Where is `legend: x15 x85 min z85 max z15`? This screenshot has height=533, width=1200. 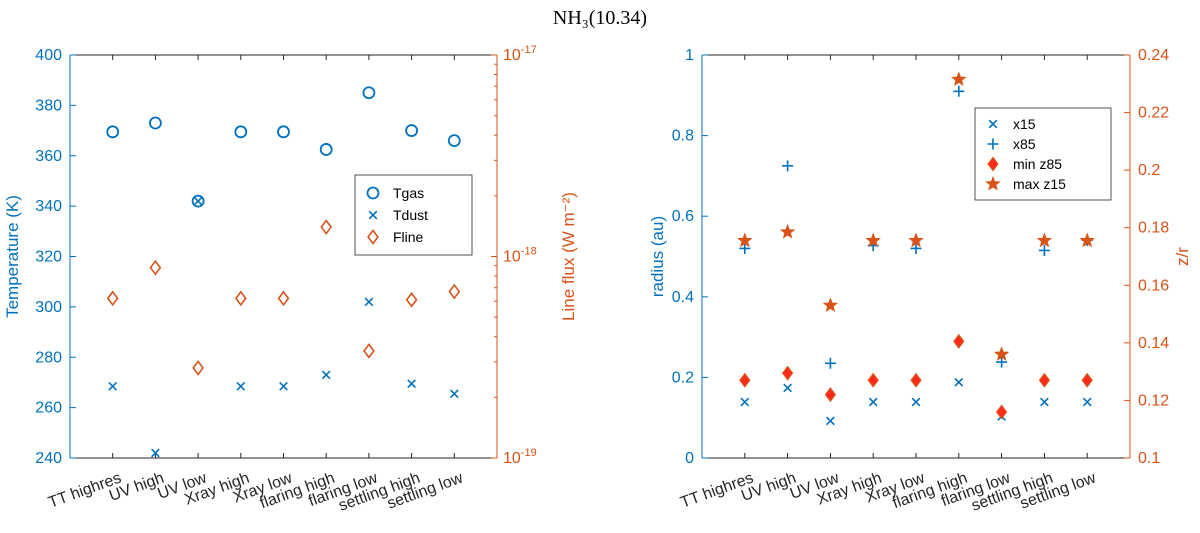 legend: x15 x85 min z85 max z15 is located at coordinates (1043, 154).